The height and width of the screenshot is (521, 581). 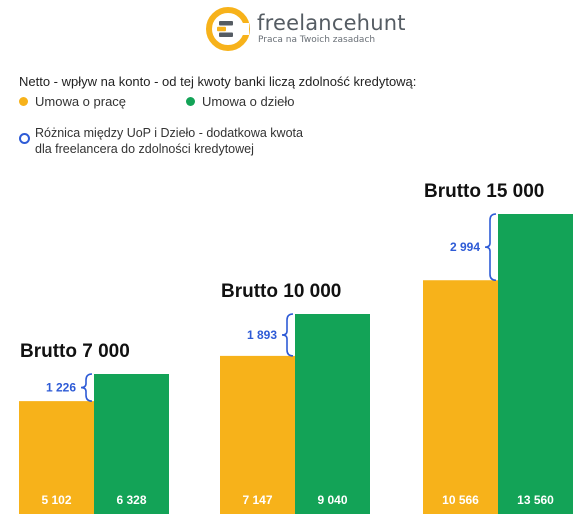 I want to click on bar-uop-value: 10 566, so click(x=460, y=500).